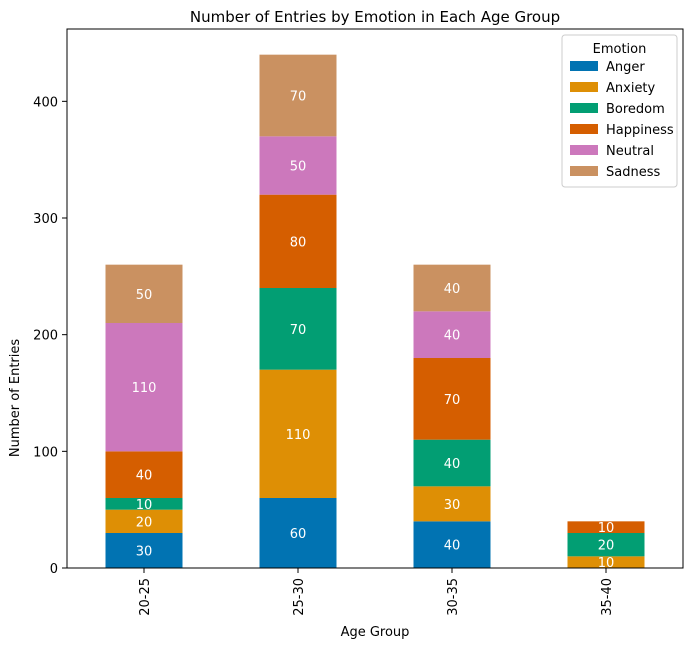 This screenshot has height=648, width=695. What do you see at coordinates (625, 67) in the screenshot?
I see `legend-label-anger: Anger` at bounding box center [625, 67].